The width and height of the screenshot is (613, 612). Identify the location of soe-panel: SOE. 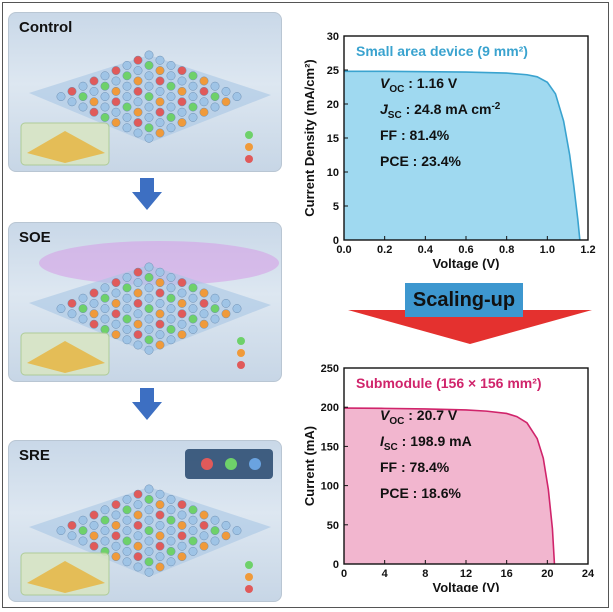
(145, 302).